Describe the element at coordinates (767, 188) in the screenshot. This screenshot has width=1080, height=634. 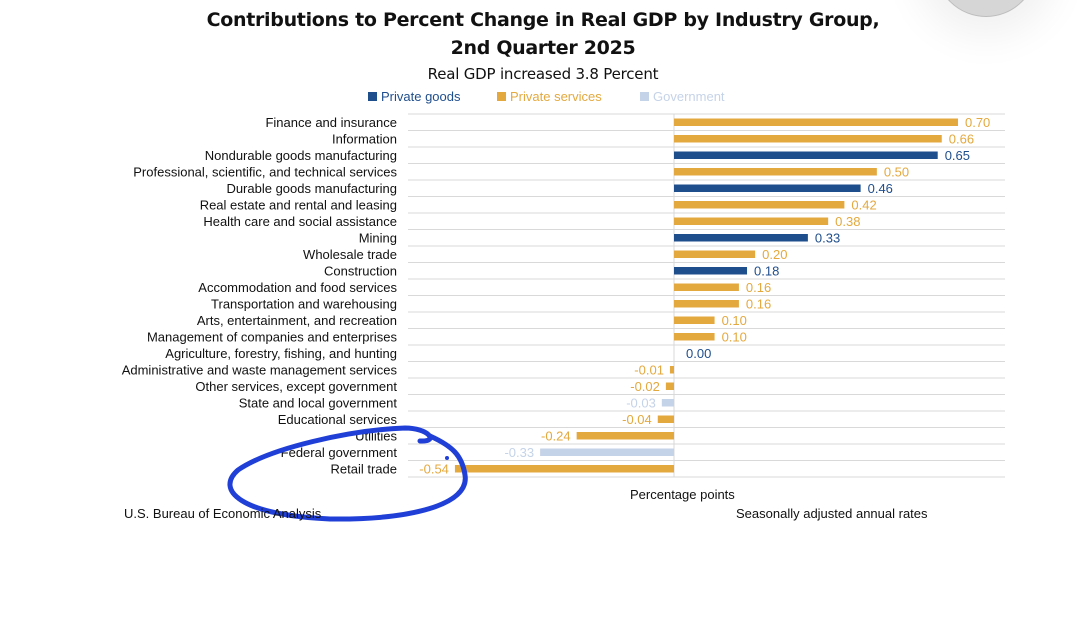
I see `bar-durable-goods-manufacturing` at that location.